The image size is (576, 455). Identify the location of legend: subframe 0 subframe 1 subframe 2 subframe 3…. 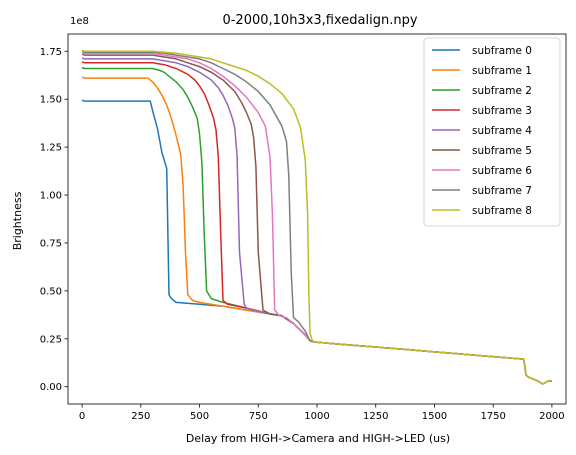
(492, 132).